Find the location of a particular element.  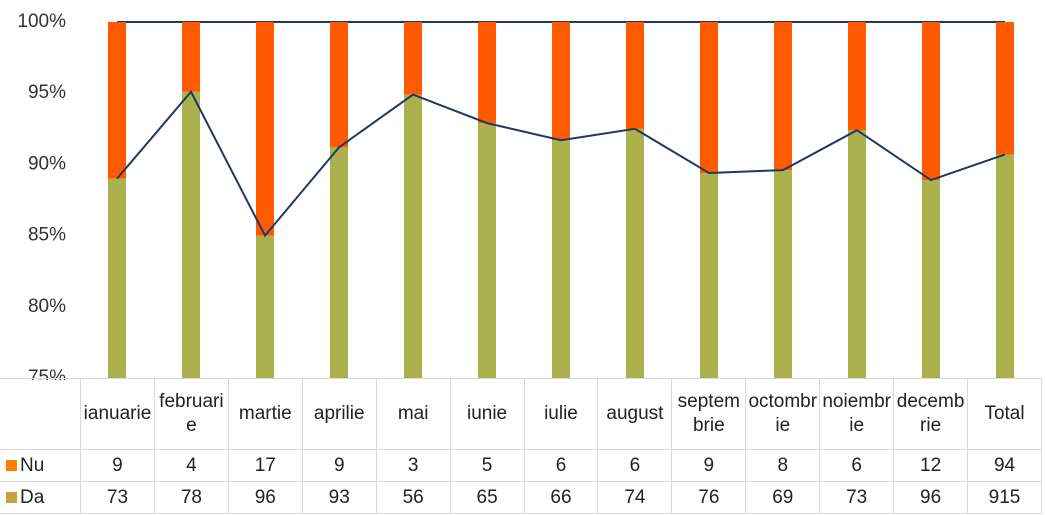

category-cell: februarie is located at coordinates (191, 414).